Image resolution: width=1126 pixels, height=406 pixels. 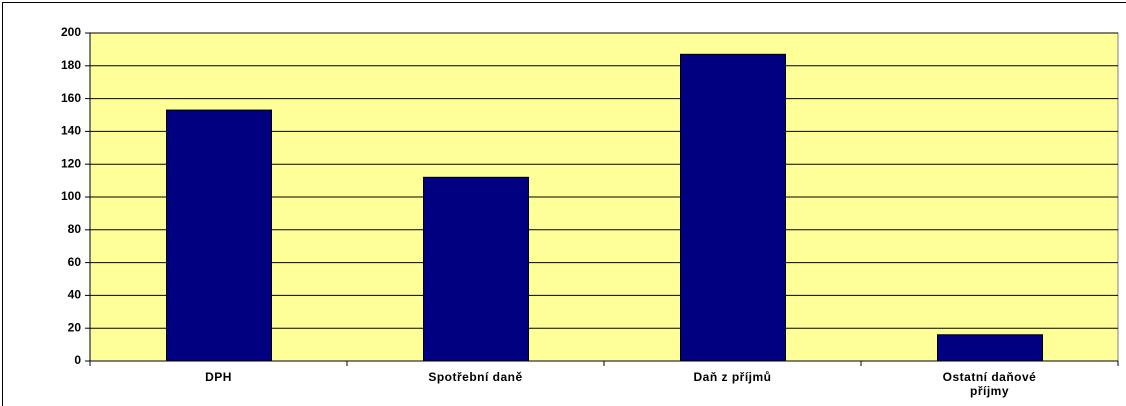 What do you see at coordinates (71, 65) in the screenshot?
I see `y-tick-label: 180` at bounding box center [71, 65].